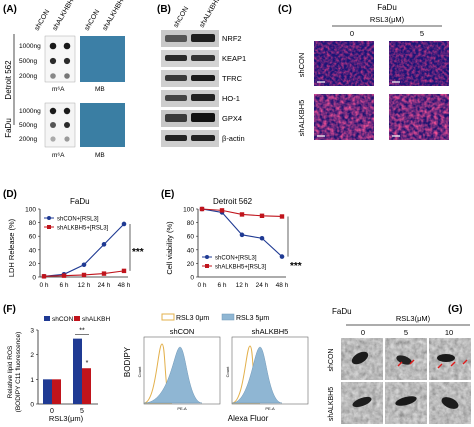 The image size is (474, 427). What do you see at coordinates (87, 363) in the screenshot?
I see `panel-f-sig-b: *` at bounding box center [87, 363].